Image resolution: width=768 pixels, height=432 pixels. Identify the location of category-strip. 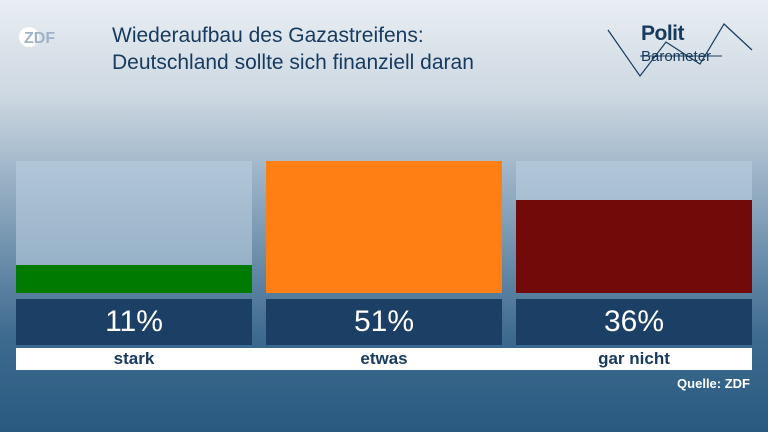
(384, 359).